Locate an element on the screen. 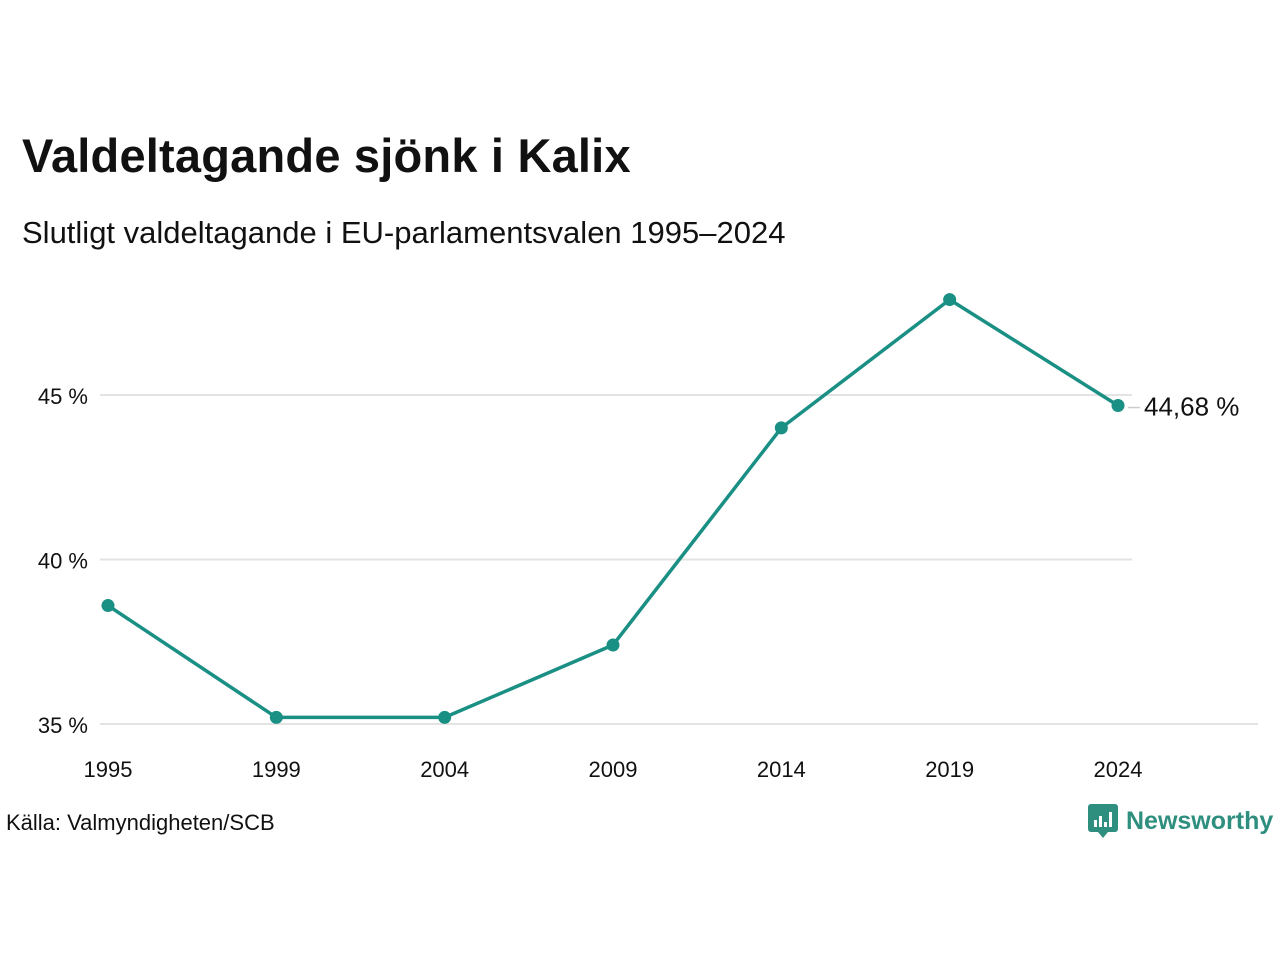 The image size is (1280, 960). x-tick-label: 1995 is located at coordinates (108, 769).